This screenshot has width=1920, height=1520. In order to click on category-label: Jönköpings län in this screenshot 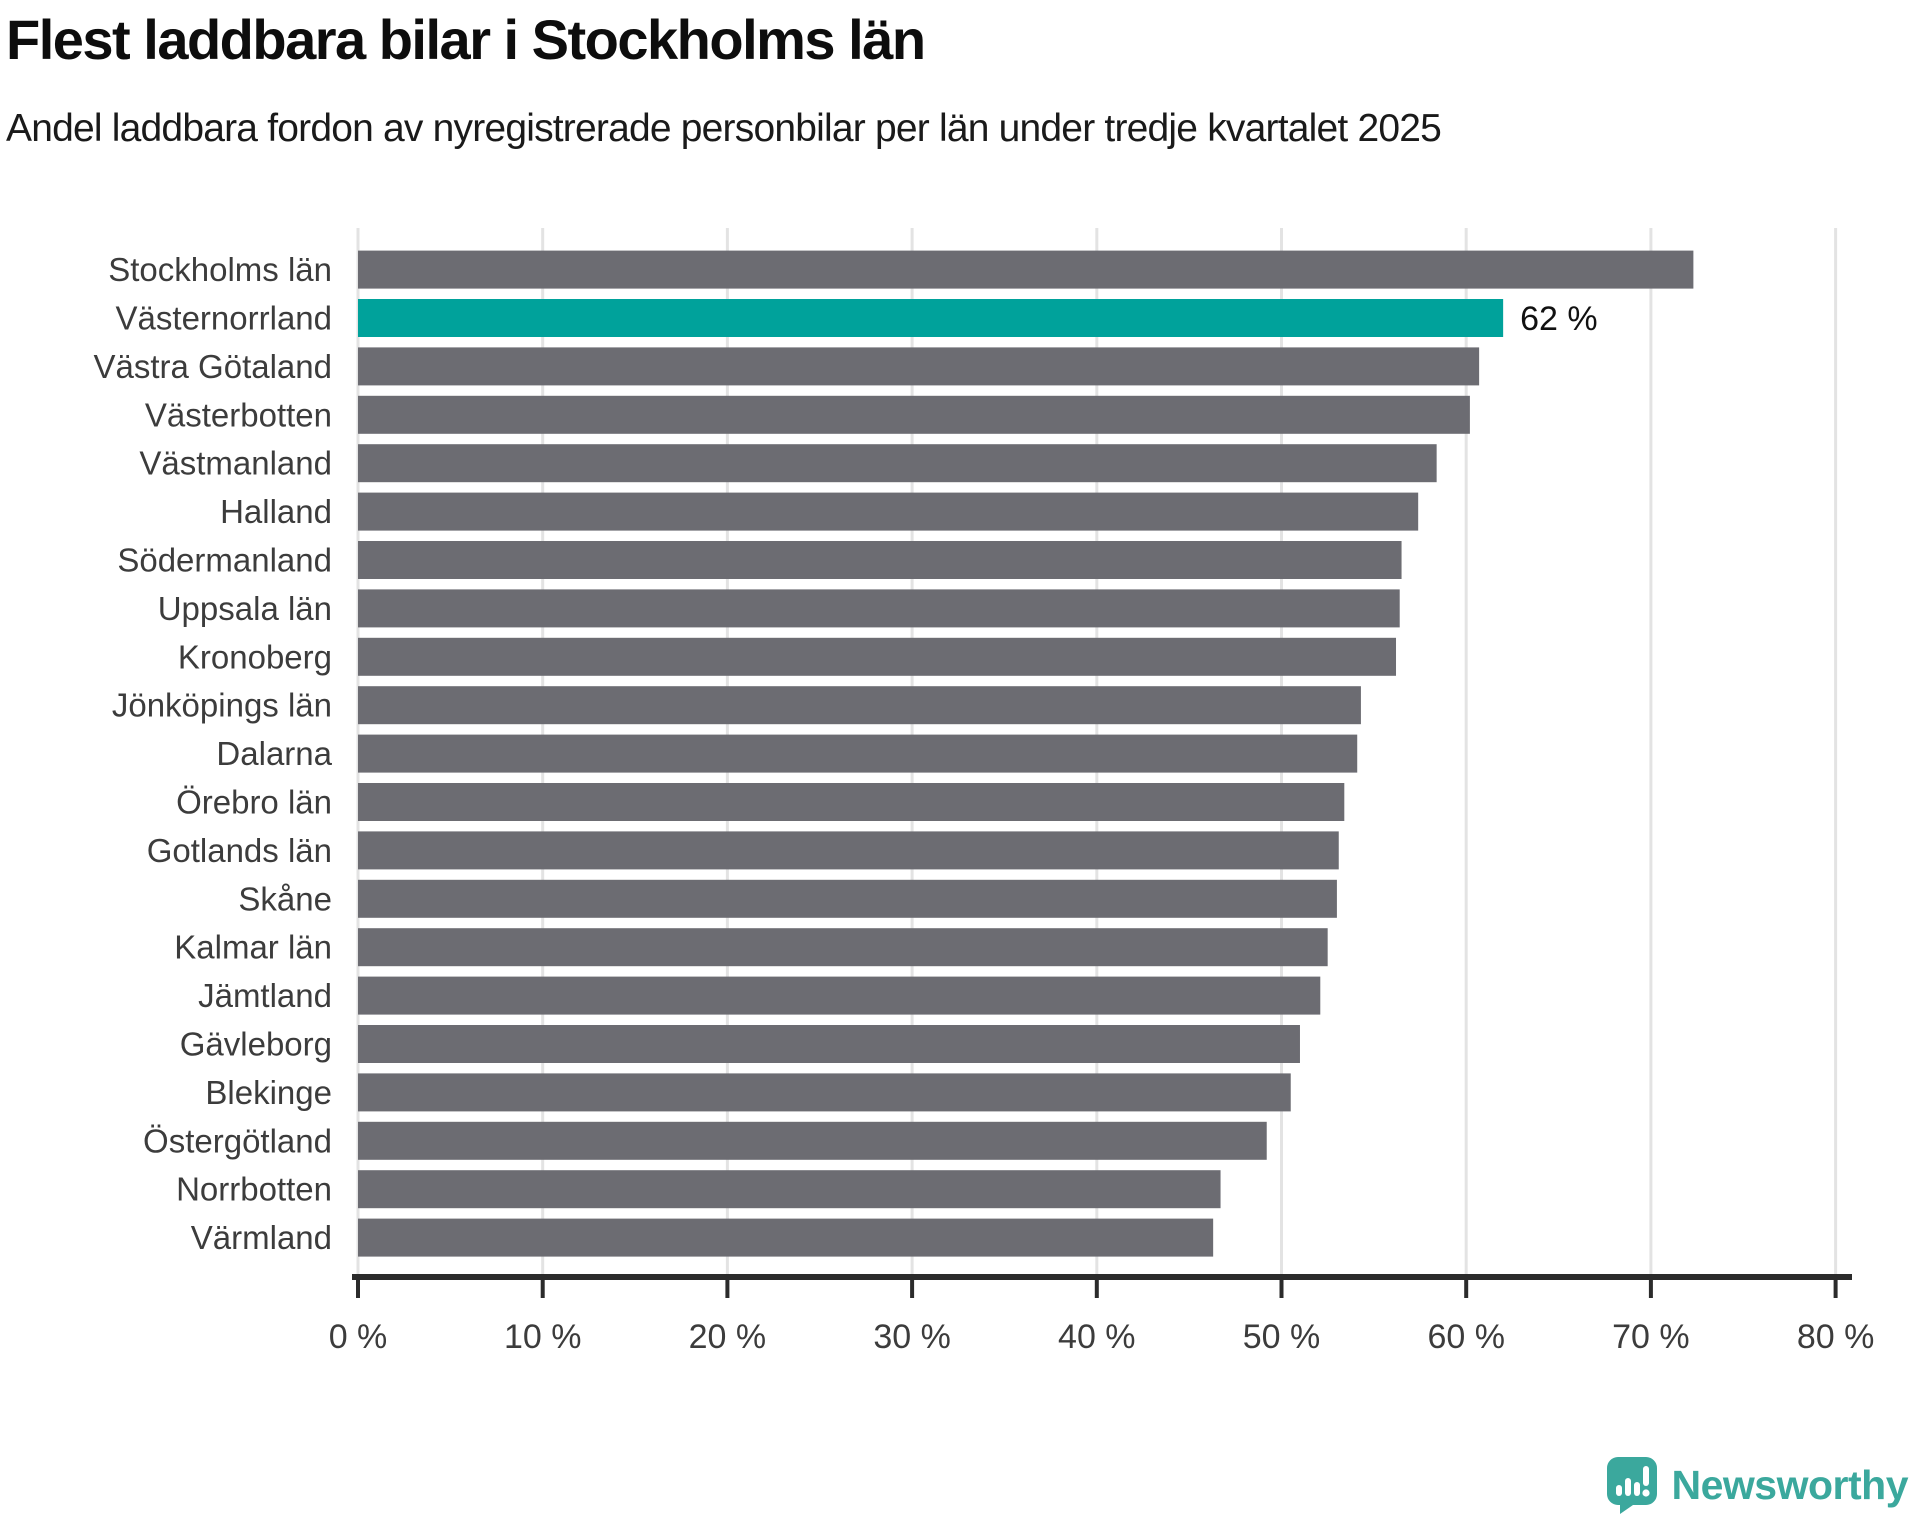, I will do `click(222, 705)`.